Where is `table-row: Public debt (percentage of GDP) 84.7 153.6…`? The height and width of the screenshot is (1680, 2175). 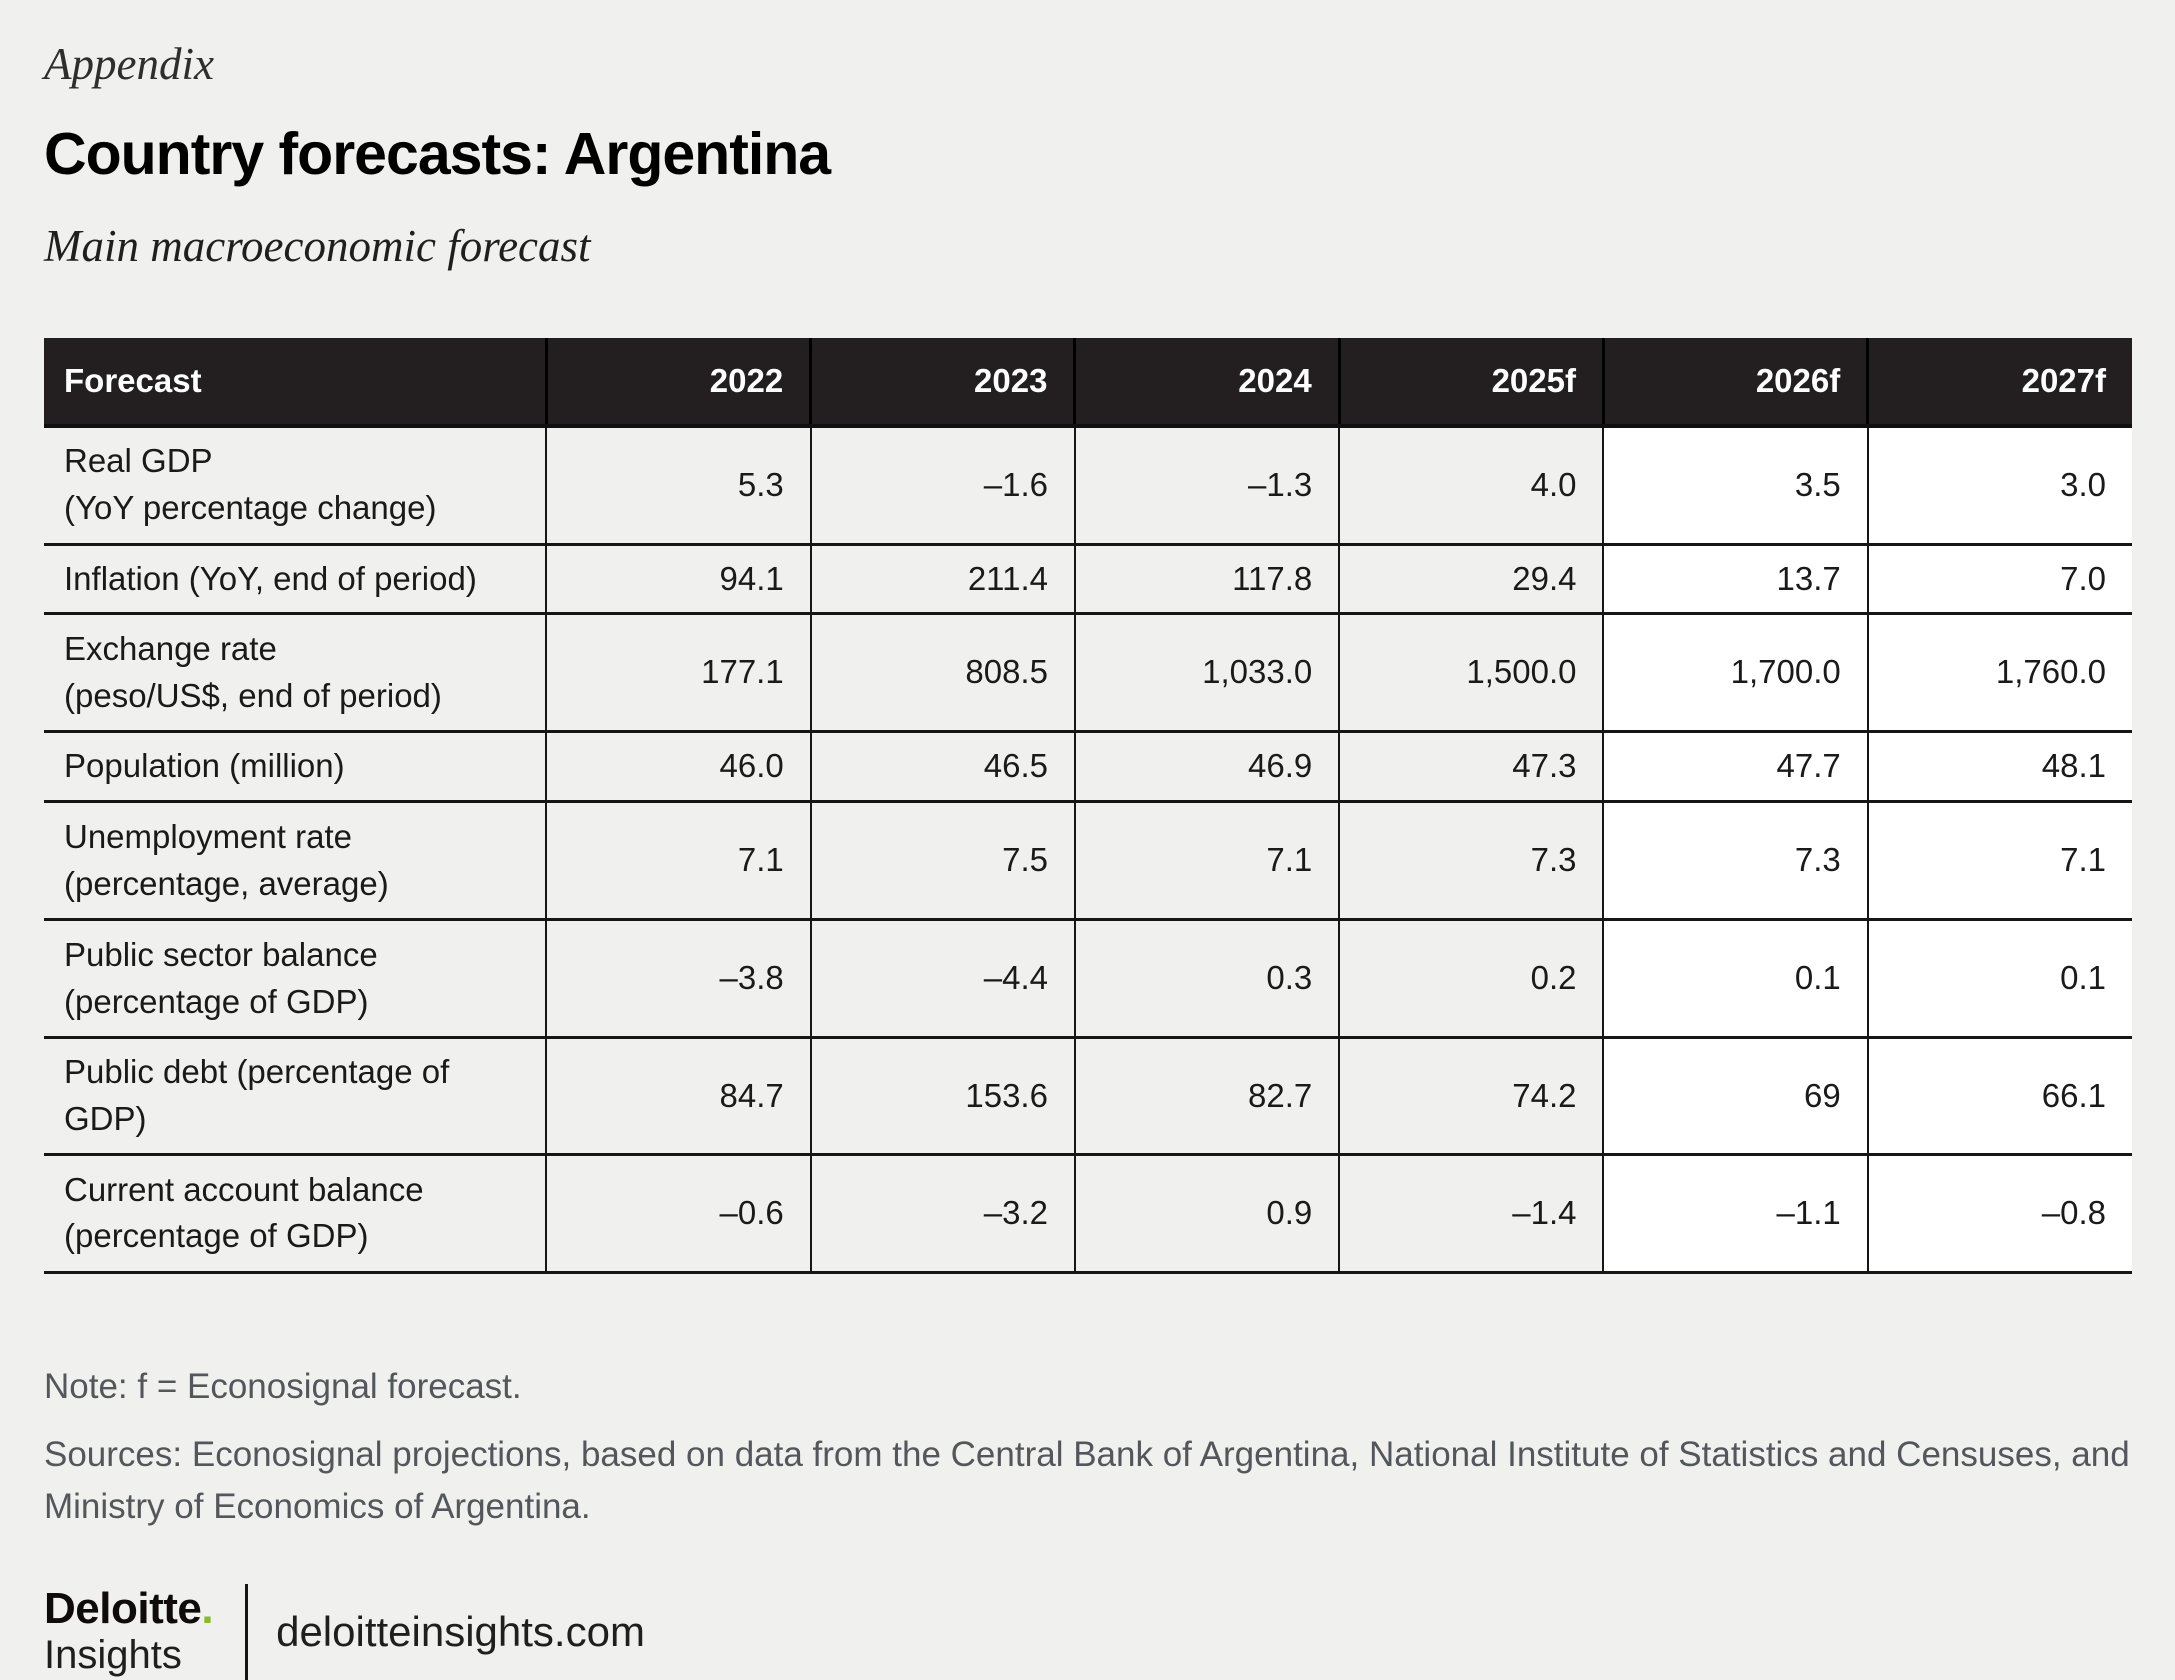 table-row: Public debt (percentage of GDP) 84.7 153.6… is located at coordinates (1088, 1096).